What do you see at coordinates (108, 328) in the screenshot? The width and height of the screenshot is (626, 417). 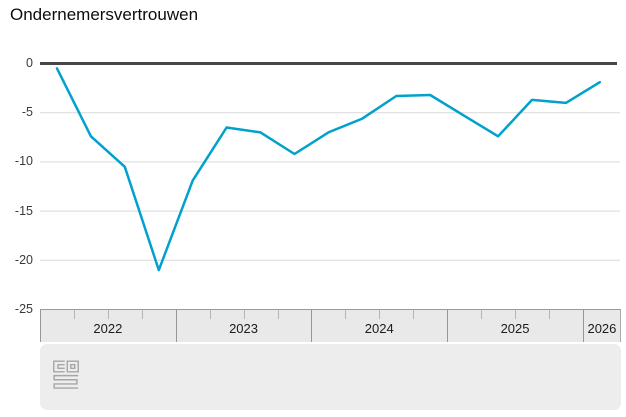 I see `x-axis-year-label: 2022` at bounding box center [108, 328].